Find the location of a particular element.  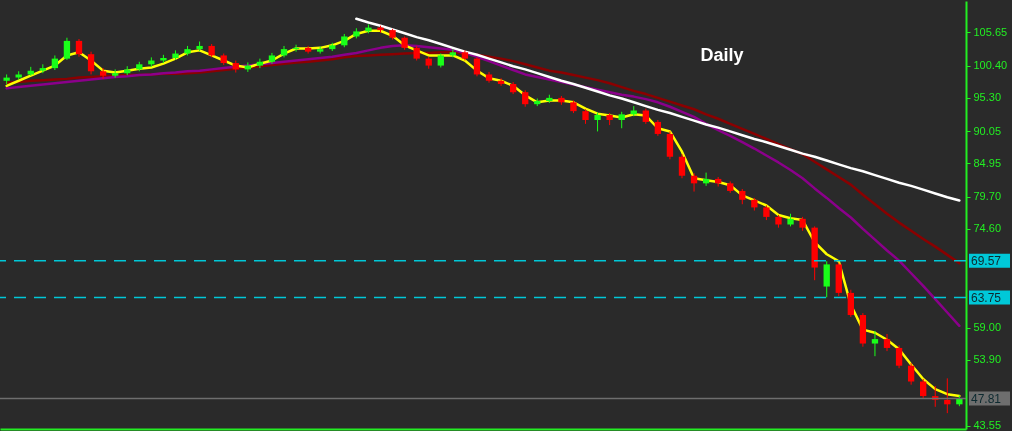

ref-line-label: 47.81 is located at coordinates (986, 398).